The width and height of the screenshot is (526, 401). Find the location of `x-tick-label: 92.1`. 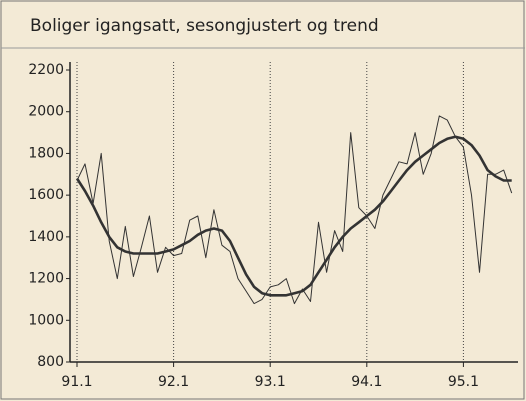

x-tick-label: 92.1 is located at coordinates (173, 382).